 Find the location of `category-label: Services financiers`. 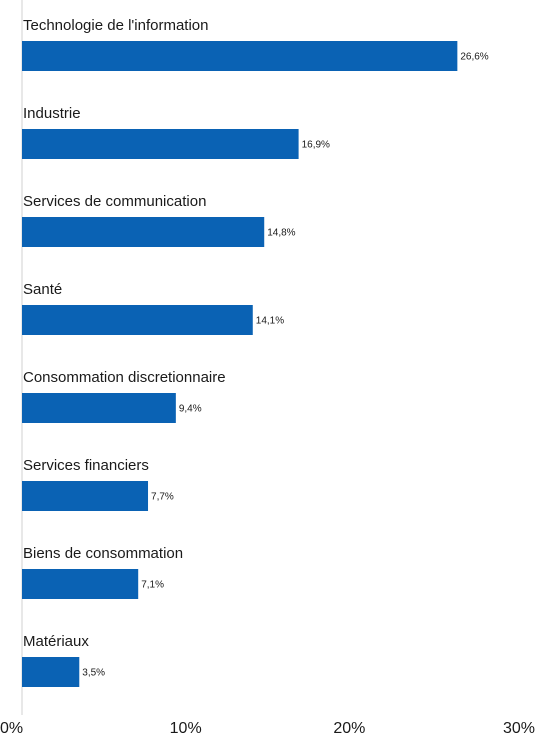

category-label: Services financiers is located at coordinates (86, 465).